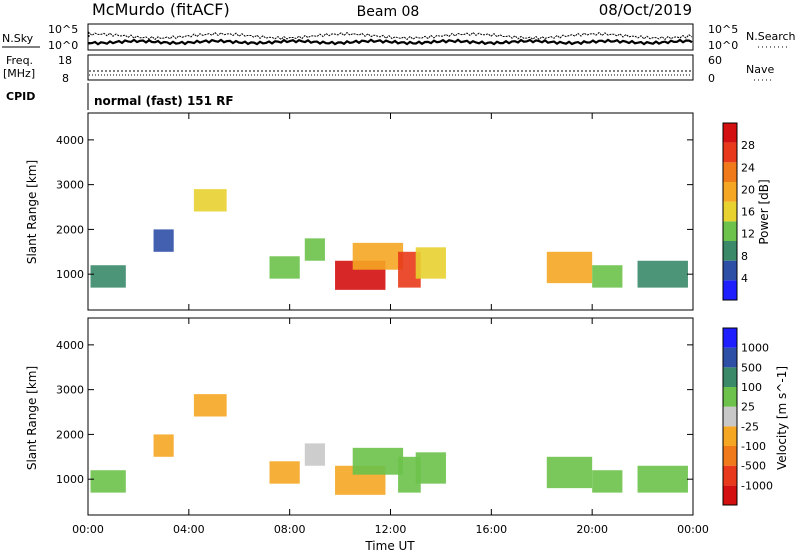  I want to click on power-colorbar-frame, so click(730, 211).